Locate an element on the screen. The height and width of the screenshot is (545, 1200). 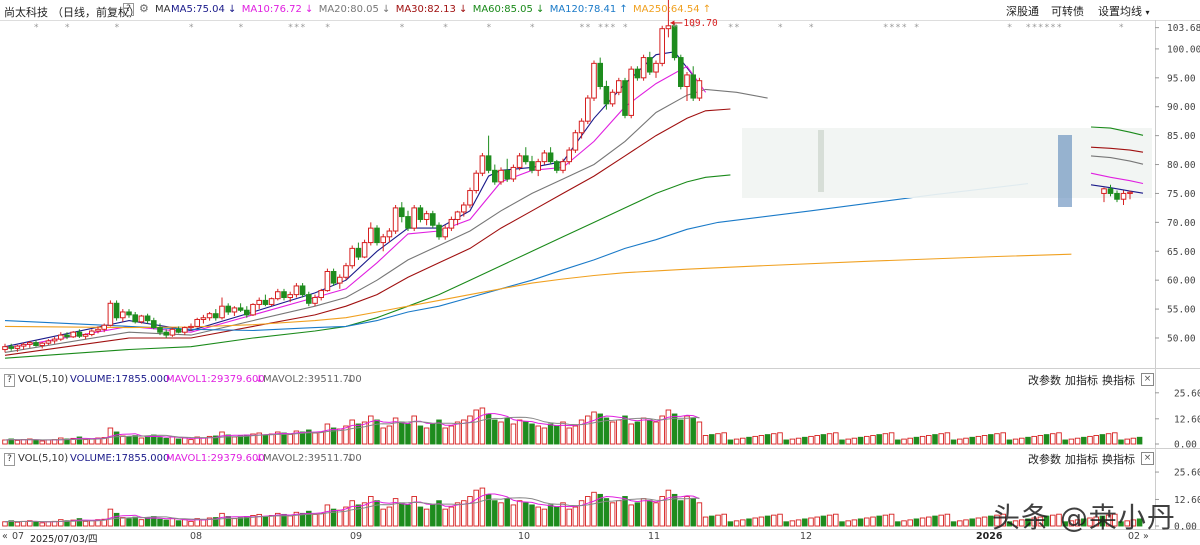
scroll-right-icon: » is located at coordinates (1146, 536).